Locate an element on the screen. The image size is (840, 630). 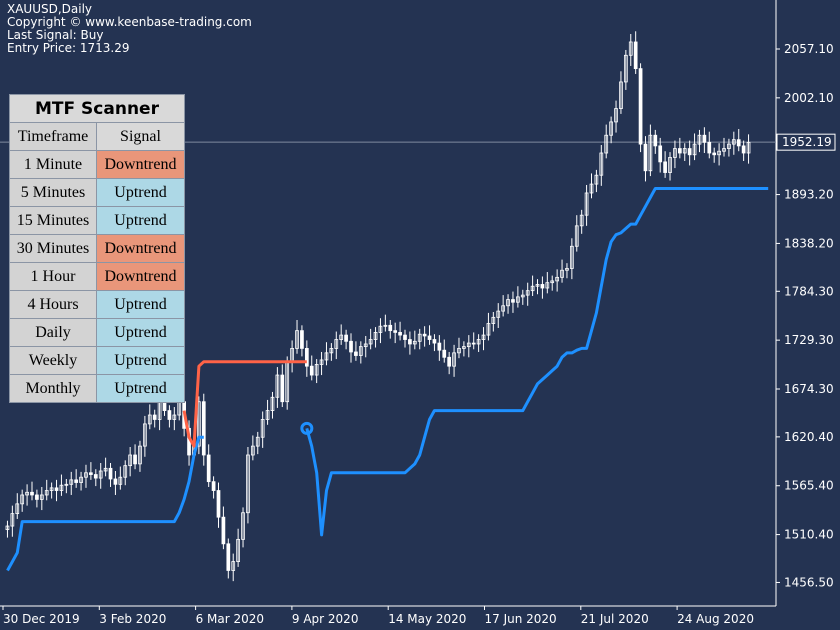
timeframe-cell: 30 Minutes is located at coordinates (53, 248).